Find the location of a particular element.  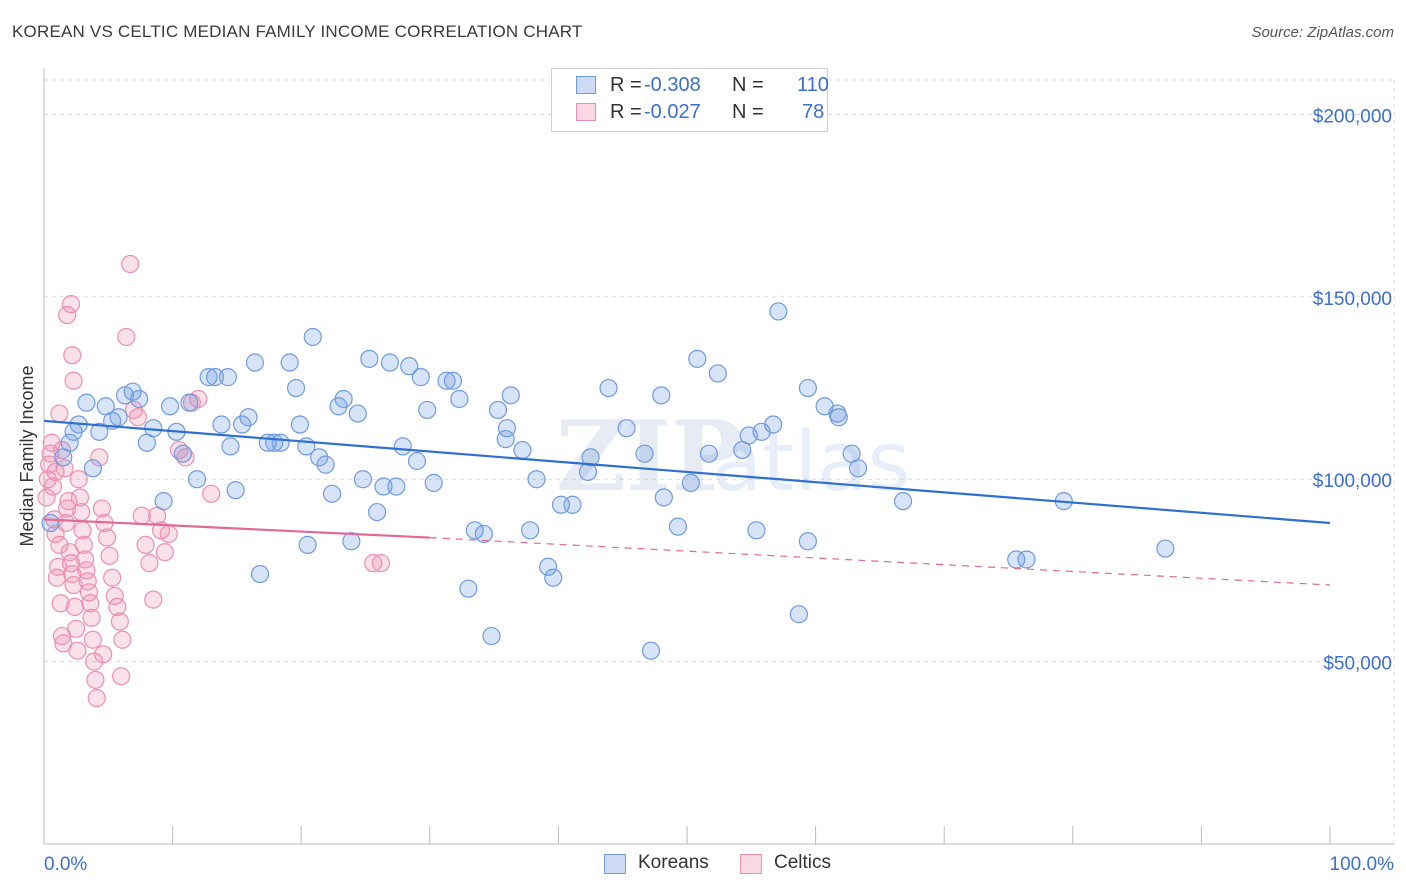

watermark: ZIP atlas is located at coordinates (733, 456).